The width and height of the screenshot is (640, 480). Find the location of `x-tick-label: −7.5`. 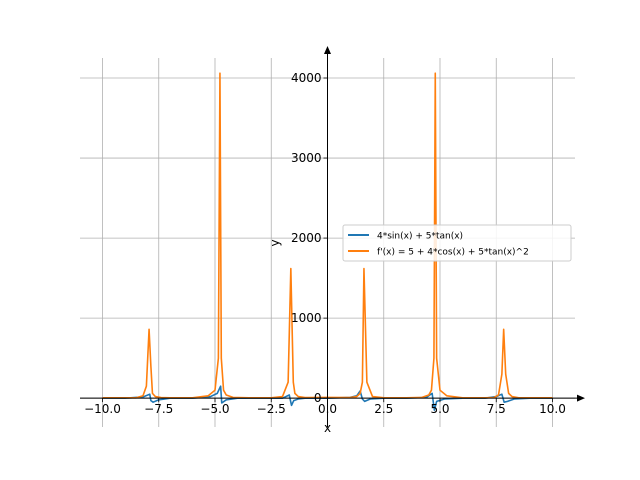

x-tick-label: −7.5 is located at coordinates (158, 409).